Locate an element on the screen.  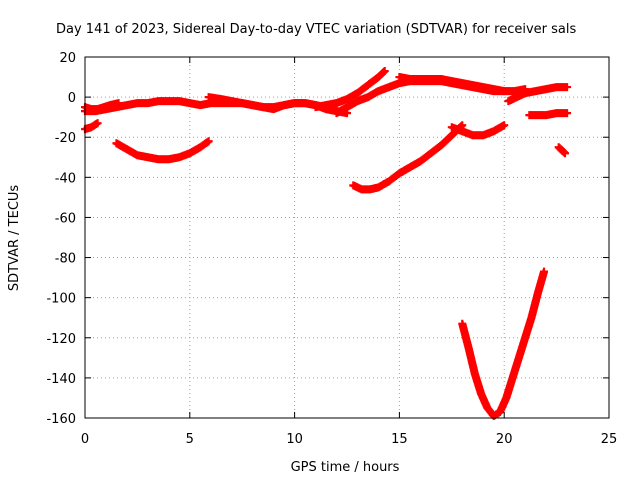
y-tick-label: -20 is located at coordinates (65, 138).